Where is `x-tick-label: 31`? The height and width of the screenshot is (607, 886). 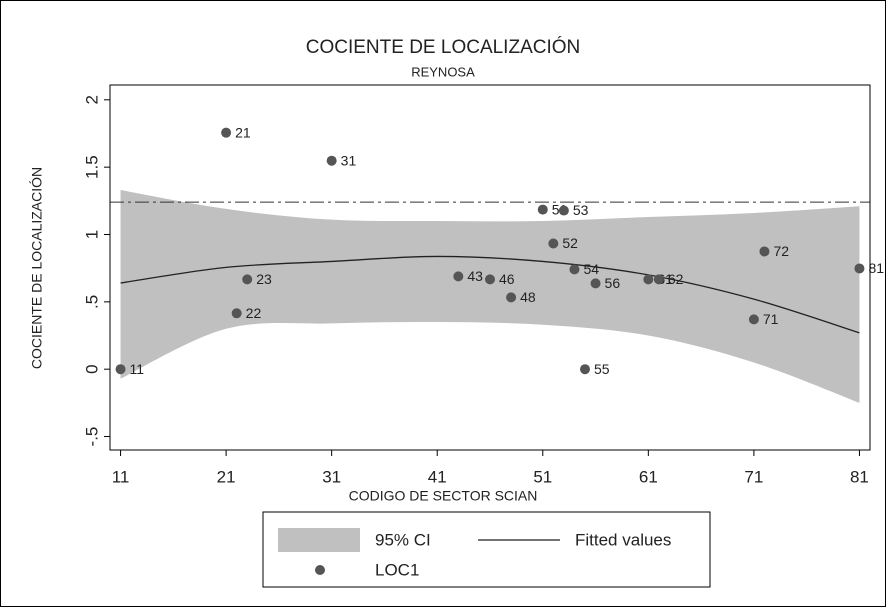 x-tick-label: 31 is located at coordinates (331, 476).